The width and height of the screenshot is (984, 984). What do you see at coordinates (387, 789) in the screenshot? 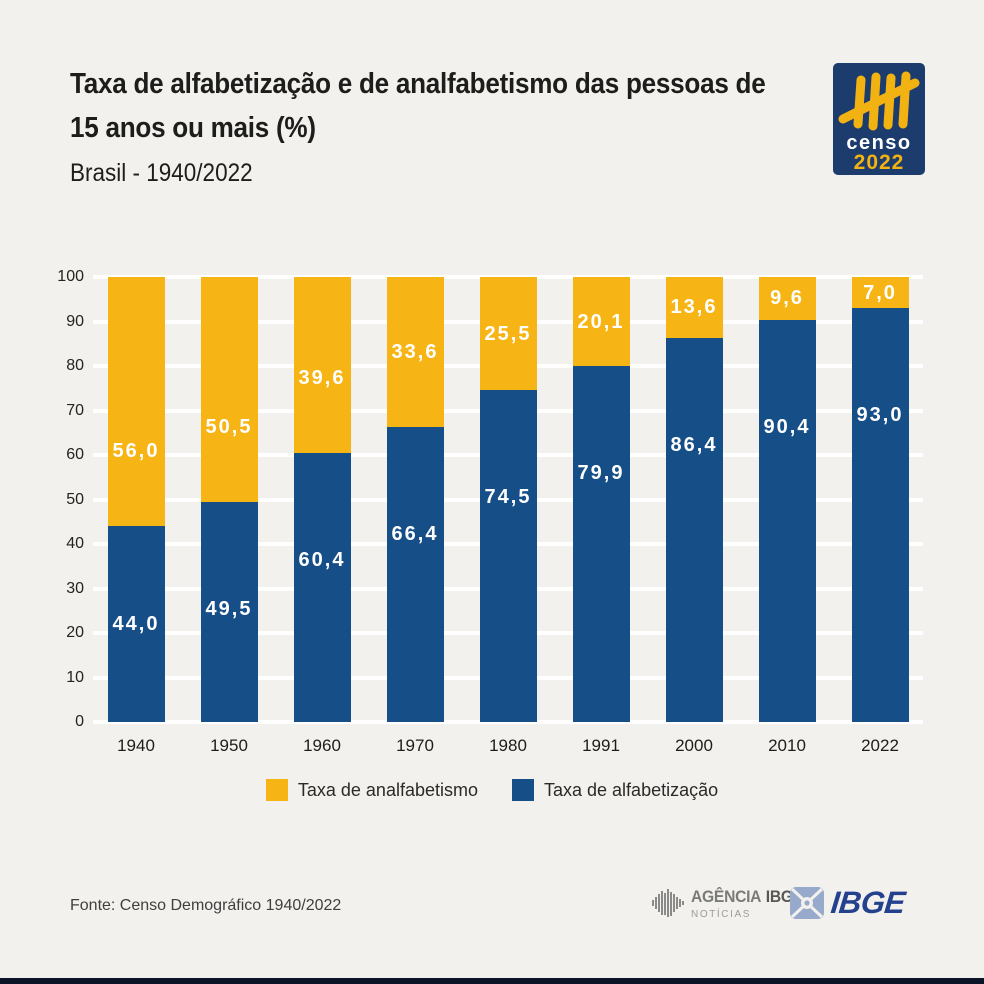
I see `legend-label: Taxa de analfabetismo` at bounding box center [387, 789].